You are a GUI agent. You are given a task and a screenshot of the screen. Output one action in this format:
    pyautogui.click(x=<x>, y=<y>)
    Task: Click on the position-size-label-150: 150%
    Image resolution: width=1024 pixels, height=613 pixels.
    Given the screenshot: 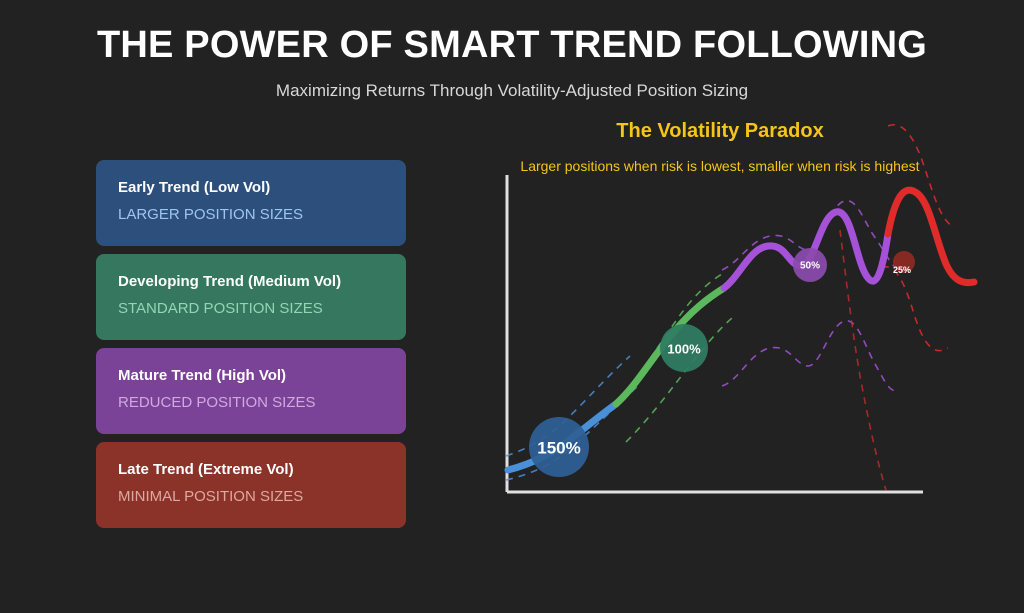 What is the action you would take?
    pyautogui.click(x=558, y=448)
    